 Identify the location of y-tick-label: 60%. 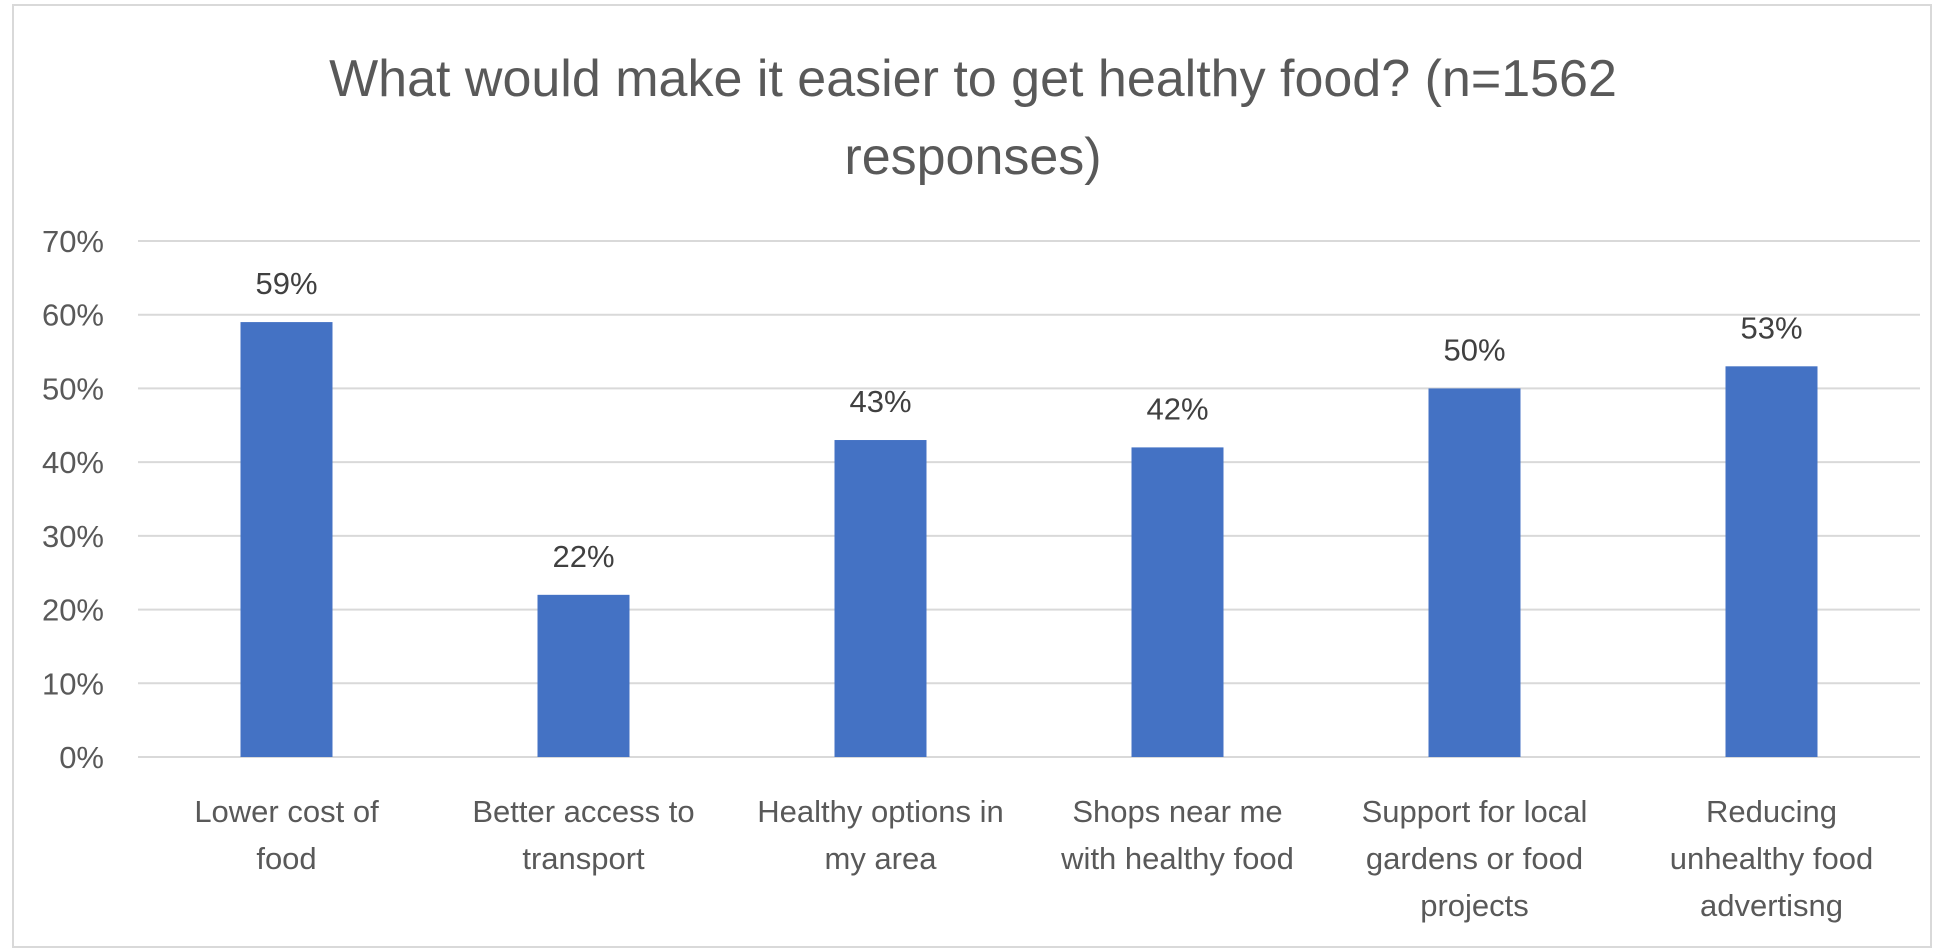
(73, 315).